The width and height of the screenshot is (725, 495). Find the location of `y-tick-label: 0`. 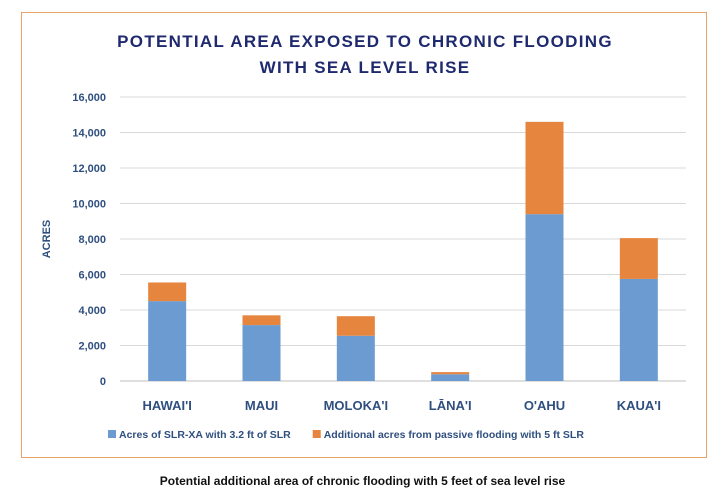

y-tick-label: 0 is located at coordinates (103, 382).